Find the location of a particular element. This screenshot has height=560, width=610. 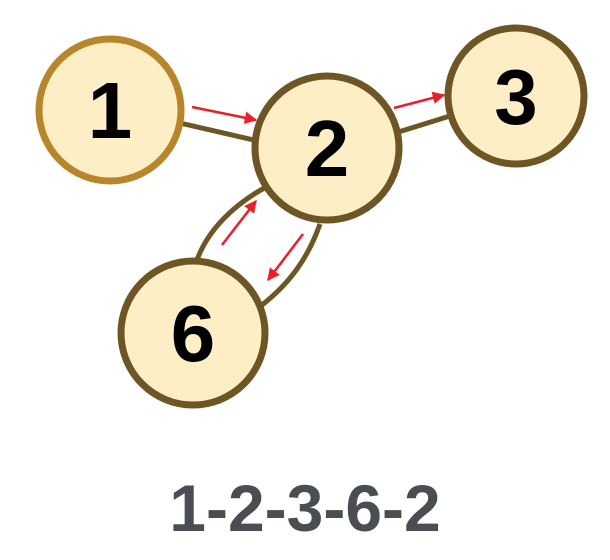

node-3: 3 is located at coordinates (516, 96).